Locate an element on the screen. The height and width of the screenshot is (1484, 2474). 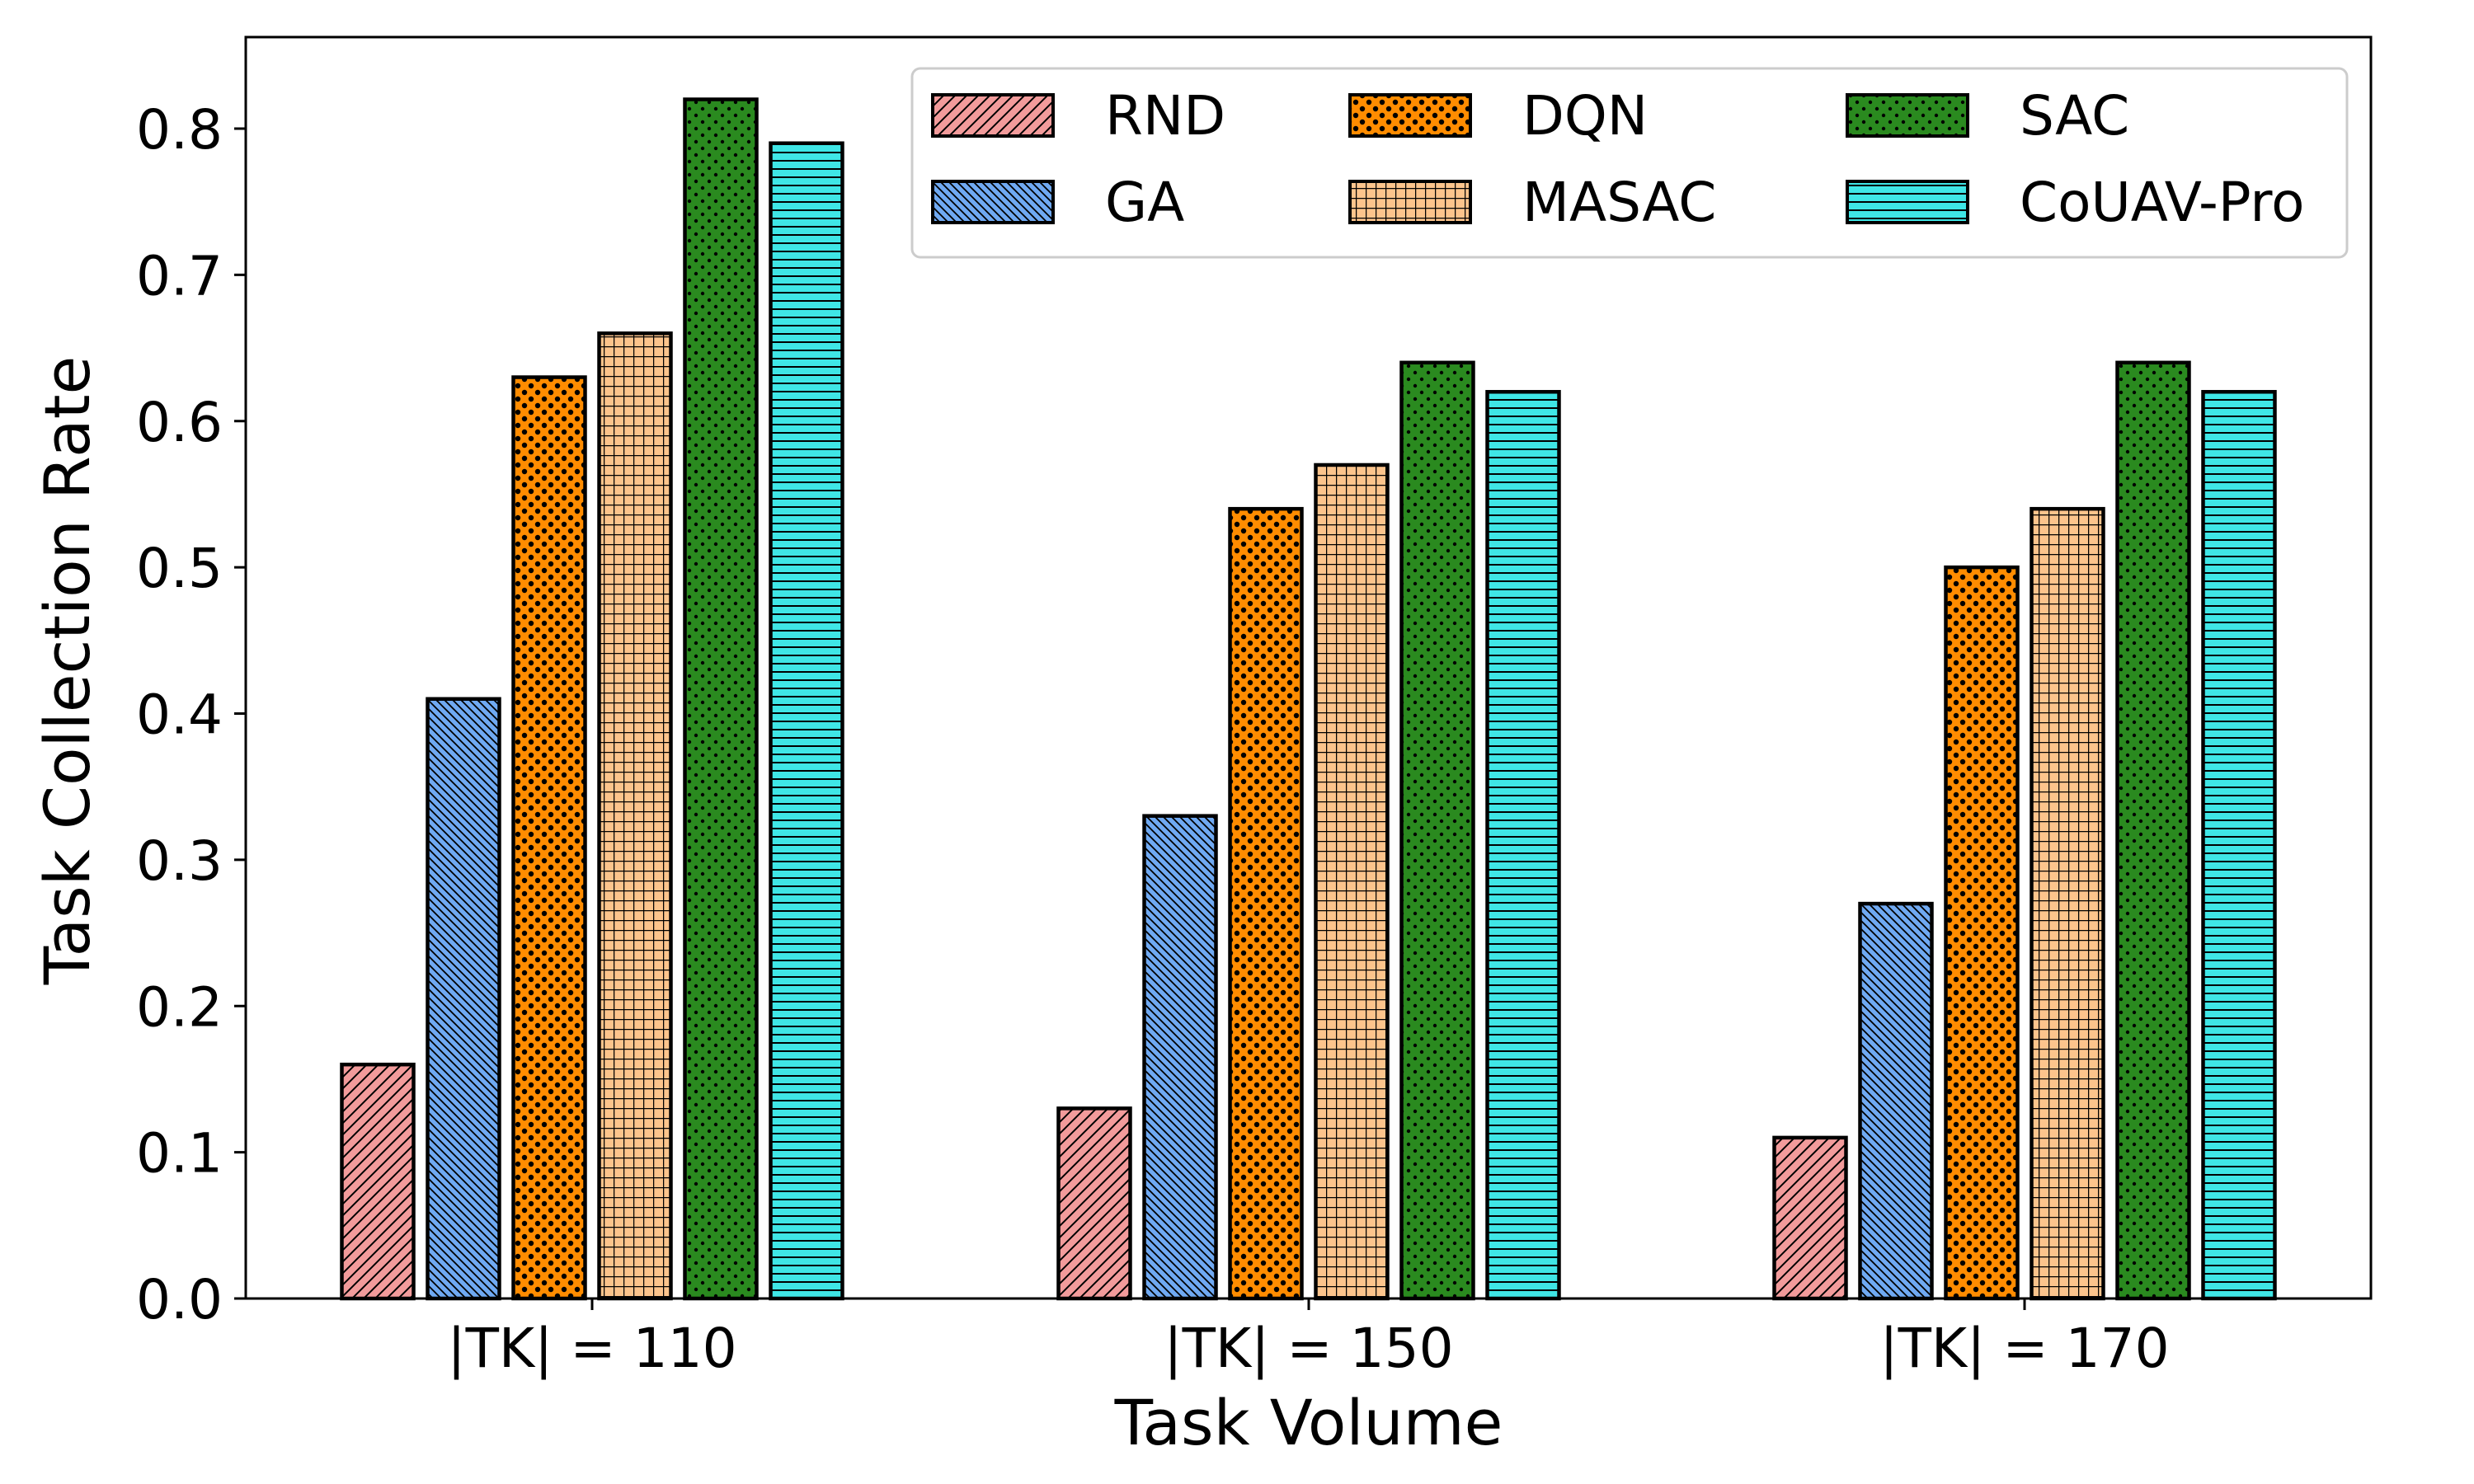
y-tick-label: 0.6 is located at coordinates (179, 422).